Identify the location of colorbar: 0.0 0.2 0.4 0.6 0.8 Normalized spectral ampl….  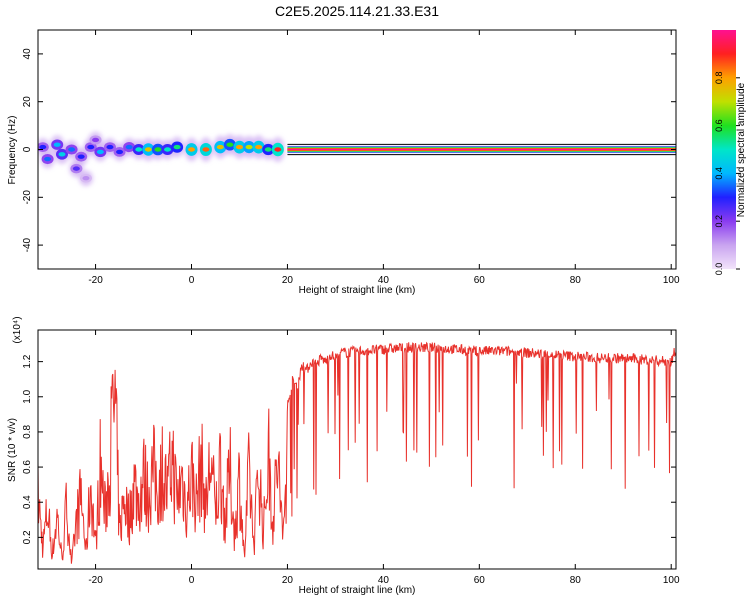
(729, 152).